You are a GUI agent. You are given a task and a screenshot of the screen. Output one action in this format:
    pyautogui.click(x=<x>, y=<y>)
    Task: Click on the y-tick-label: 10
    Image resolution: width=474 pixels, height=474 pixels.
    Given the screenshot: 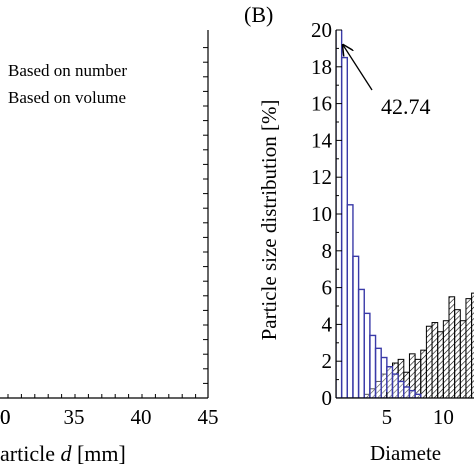 What is the action you would take?
    pyautogui.click(x=321, y=214)
    